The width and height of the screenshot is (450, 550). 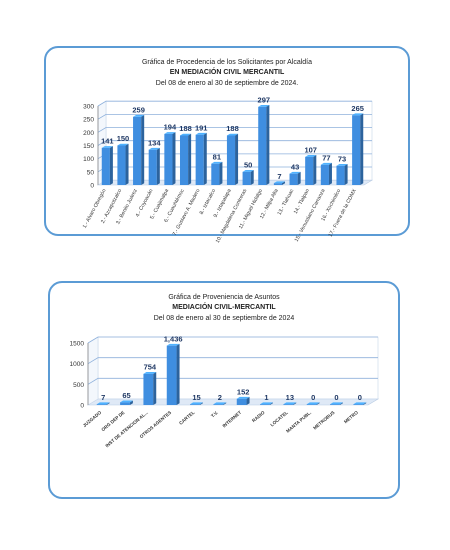 I want to click on data-label: 107, so click(x=310, y=150).